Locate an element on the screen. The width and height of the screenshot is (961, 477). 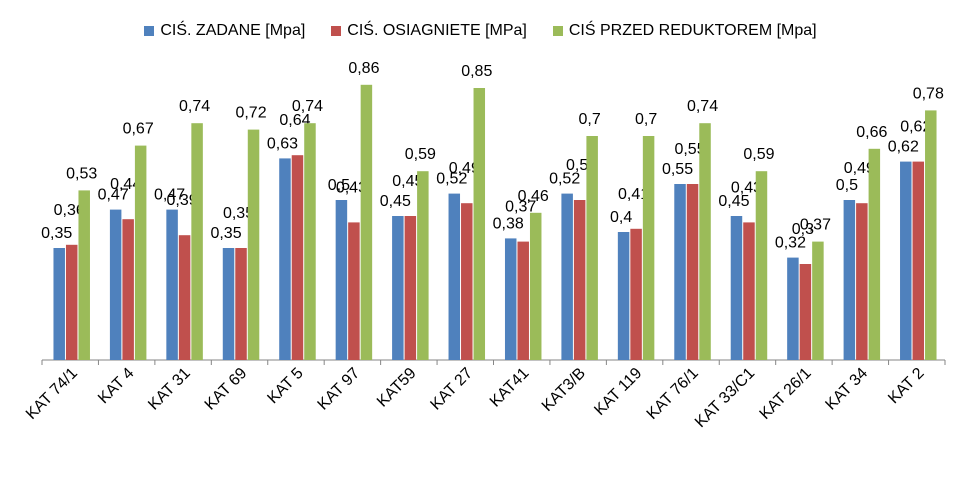
data-label: 0,52 is located at coordinates (564, 179).